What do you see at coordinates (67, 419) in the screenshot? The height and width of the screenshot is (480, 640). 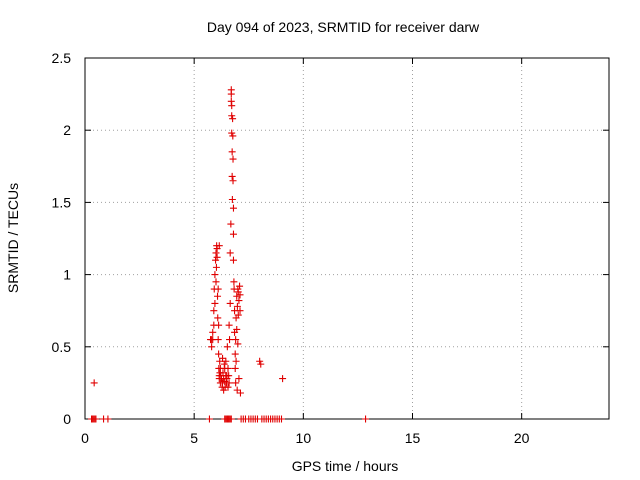 I see `y-tick-label: 0` at bounding box center [67, 419].